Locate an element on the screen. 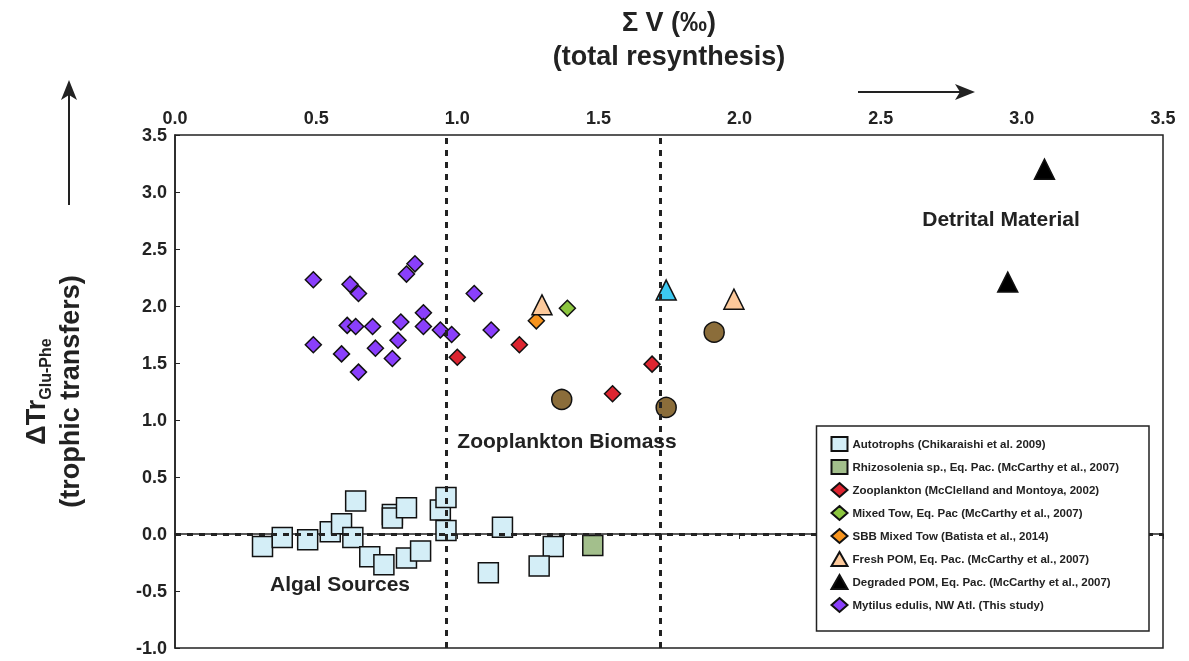  y-tick-label: 2.5 is located at coordinates (154, 249).